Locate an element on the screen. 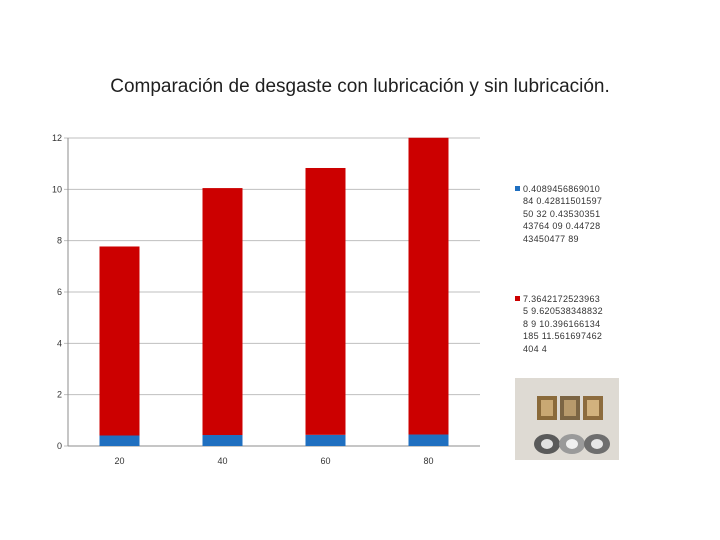 The image size is (720, 540). legend-swatch-blue is located at coordinates (517, 188).